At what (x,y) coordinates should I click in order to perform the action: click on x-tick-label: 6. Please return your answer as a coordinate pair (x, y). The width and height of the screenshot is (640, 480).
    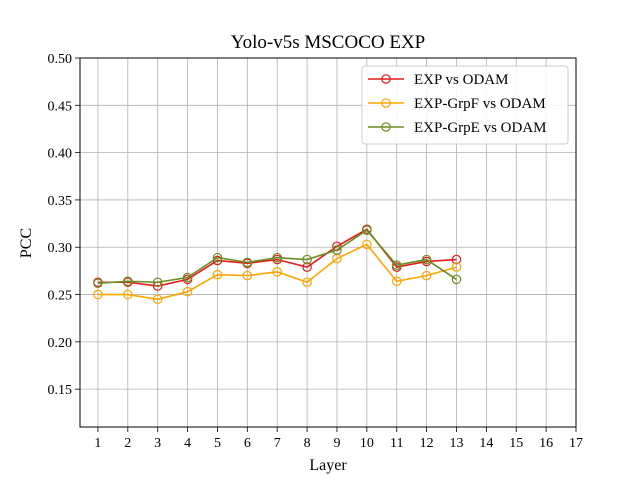
    Looking at the image, I should click on (247, 443).